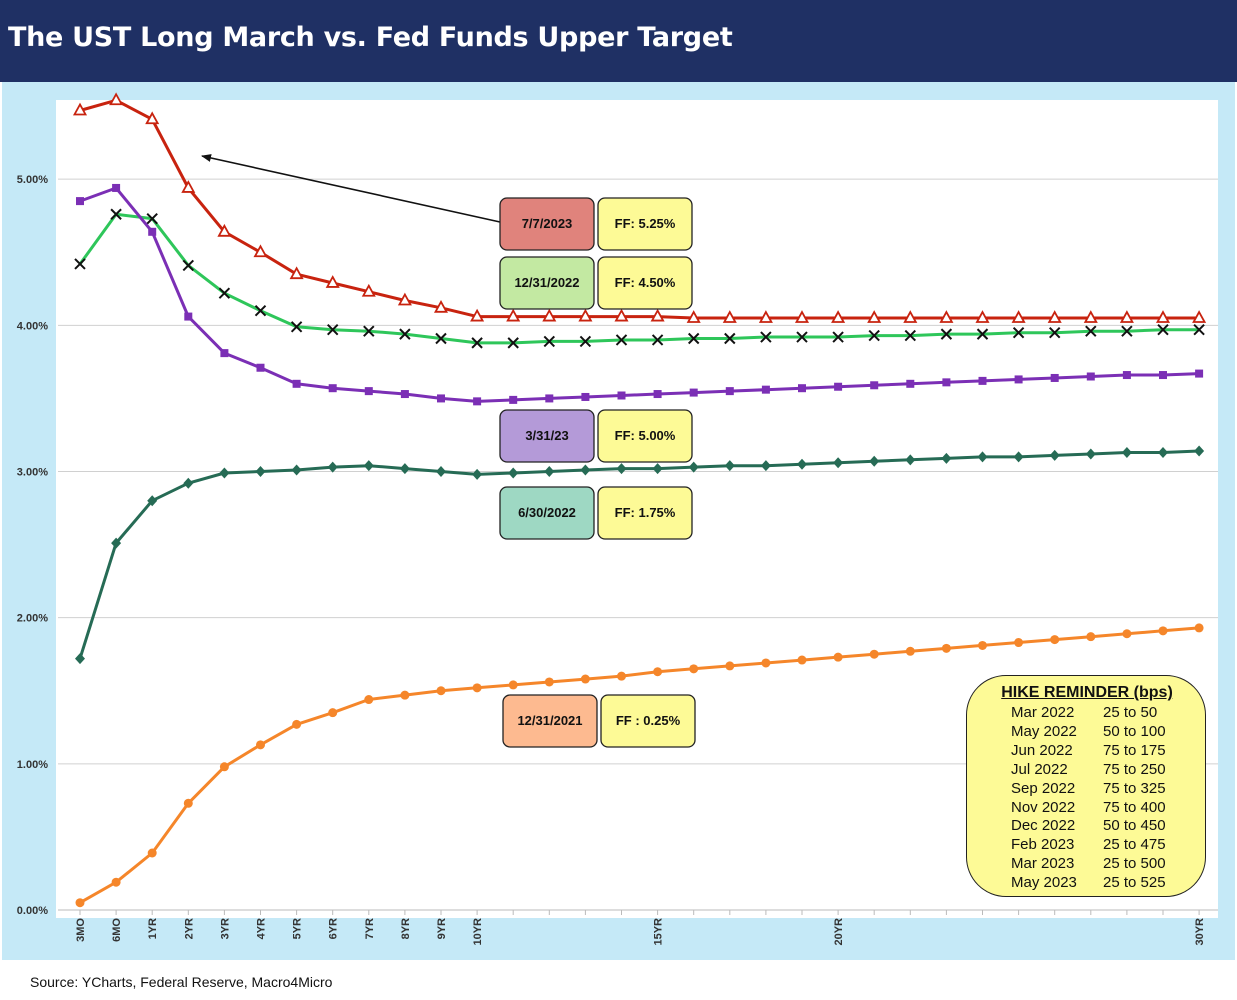 The height and width of the screenshot is (1000, 1237). I want to click on x-tick-label: 15YR, so click(659, 932).